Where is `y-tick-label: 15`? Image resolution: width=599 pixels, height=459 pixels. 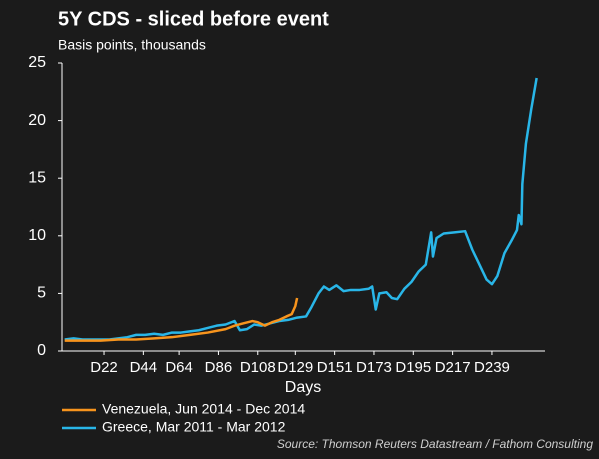 y-tick-label: 15 is located at coordinates (37, 177).